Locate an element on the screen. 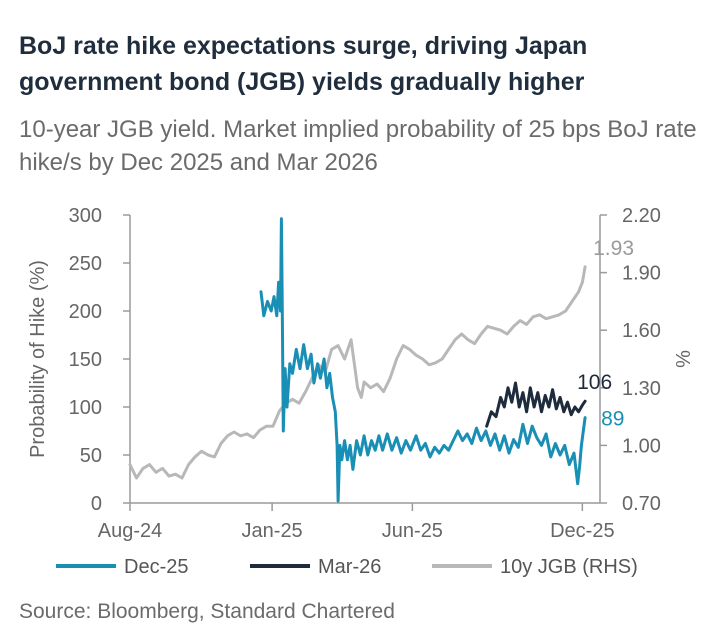 Image resolution: width=718 pixels, height=639 pixels. legend: Dec-25 Mar-26 10y JGB (RHS) is located at coordinates (347, 567).